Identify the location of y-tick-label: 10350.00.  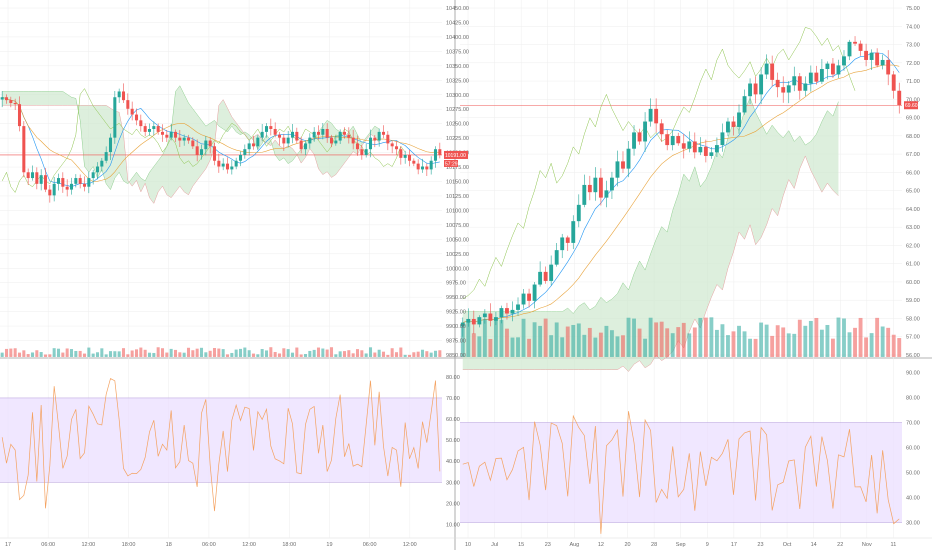
(457, 67).